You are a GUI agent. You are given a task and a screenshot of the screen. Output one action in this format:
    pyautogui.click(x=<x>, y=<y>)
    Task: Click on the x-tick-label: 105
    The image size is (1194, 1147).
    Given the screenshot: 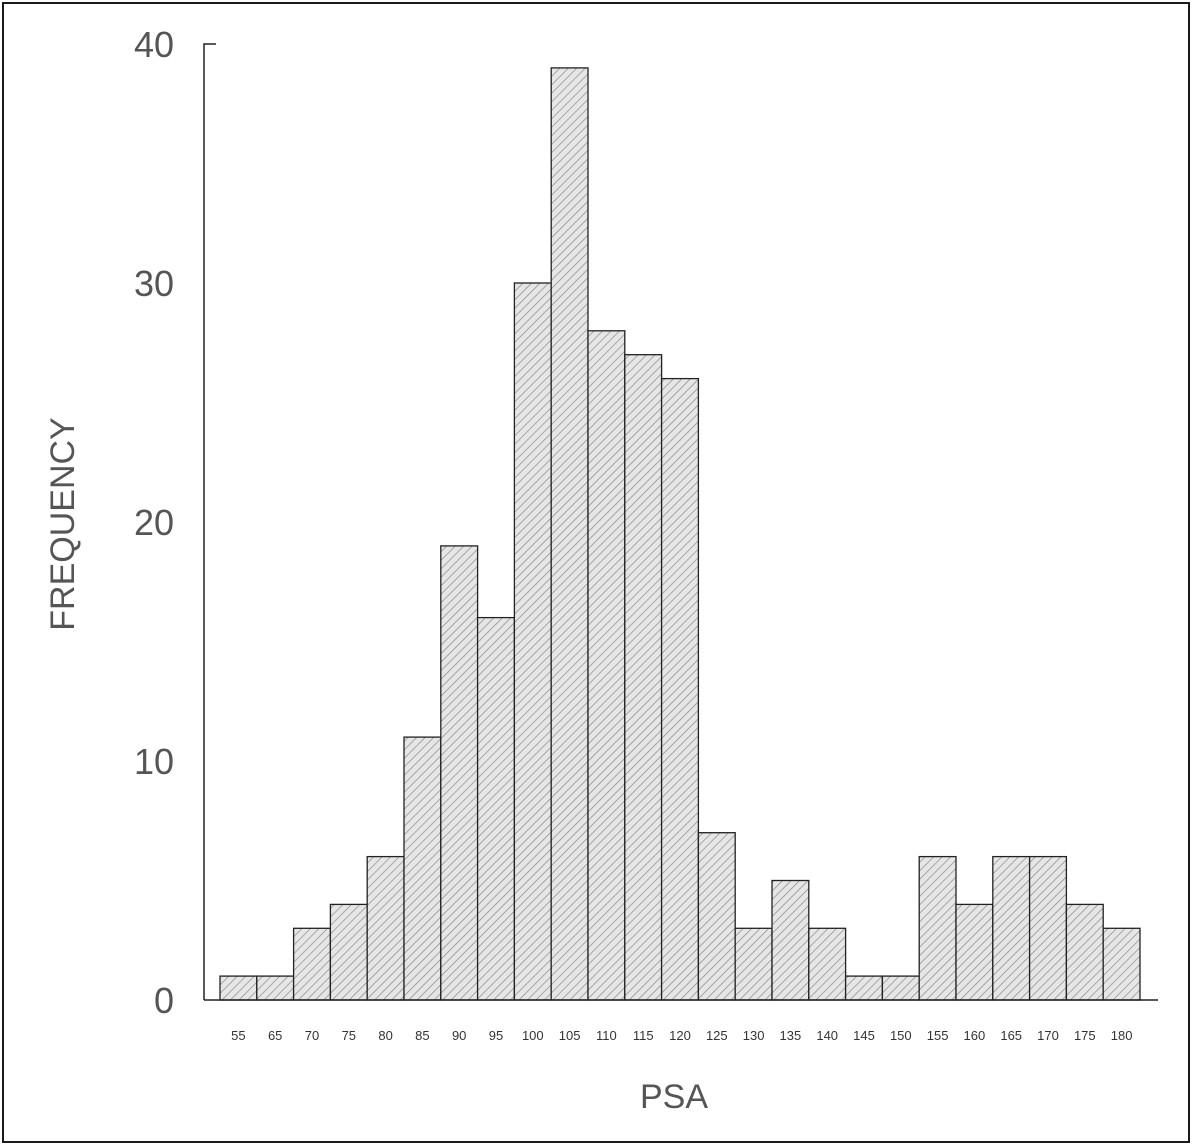 What is the action you would take?
    pyautogui.click(x=570, y=1035)
    